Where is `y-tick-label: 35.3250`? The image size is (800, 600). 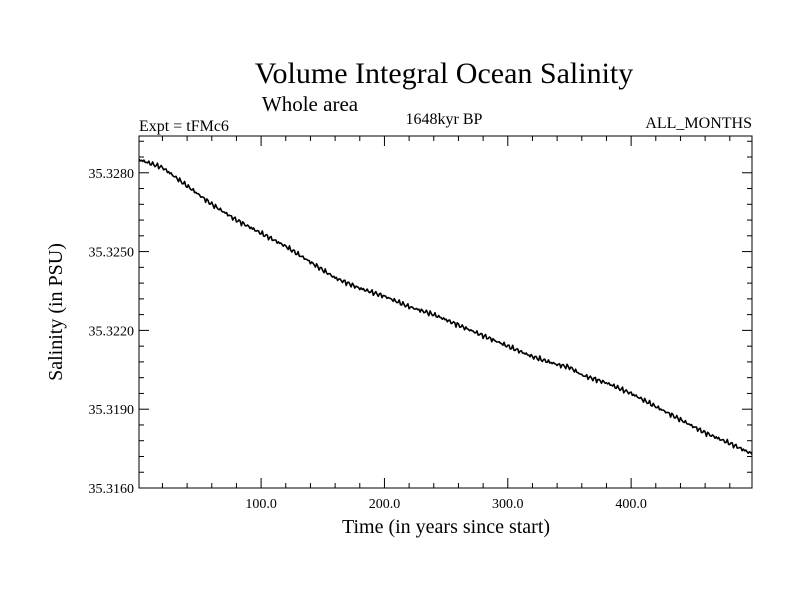 y-tick-label: 35.3250 is located at coordinates (112, 253).